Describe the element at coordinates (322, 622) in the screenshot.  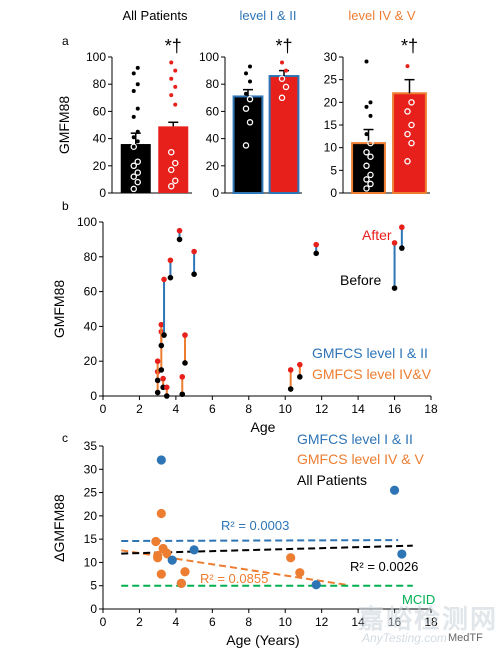
I see `x-tick-label: 12` at that location.